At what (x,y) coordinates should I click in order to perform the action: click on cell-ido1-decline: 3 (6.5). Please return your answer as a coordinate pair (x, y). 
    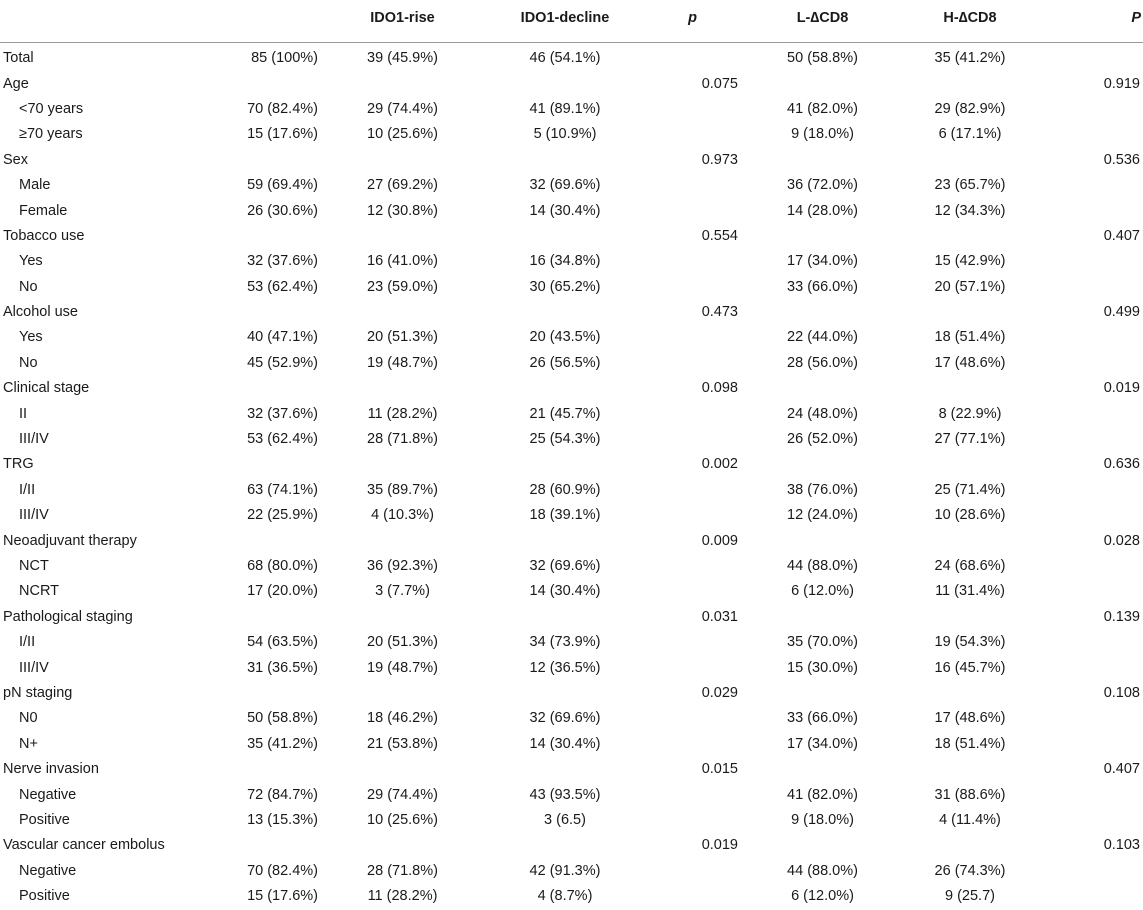
    Looking at the image, I should click on (565, 819).